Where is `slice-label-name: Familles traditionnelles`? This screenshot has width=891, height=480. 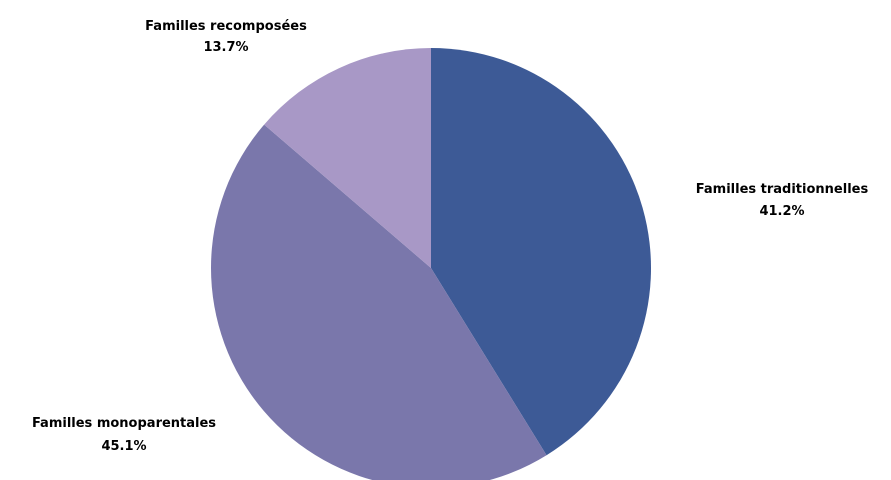
slice-label-name: Familles traditionnelles is located at coordinates (782, 189).